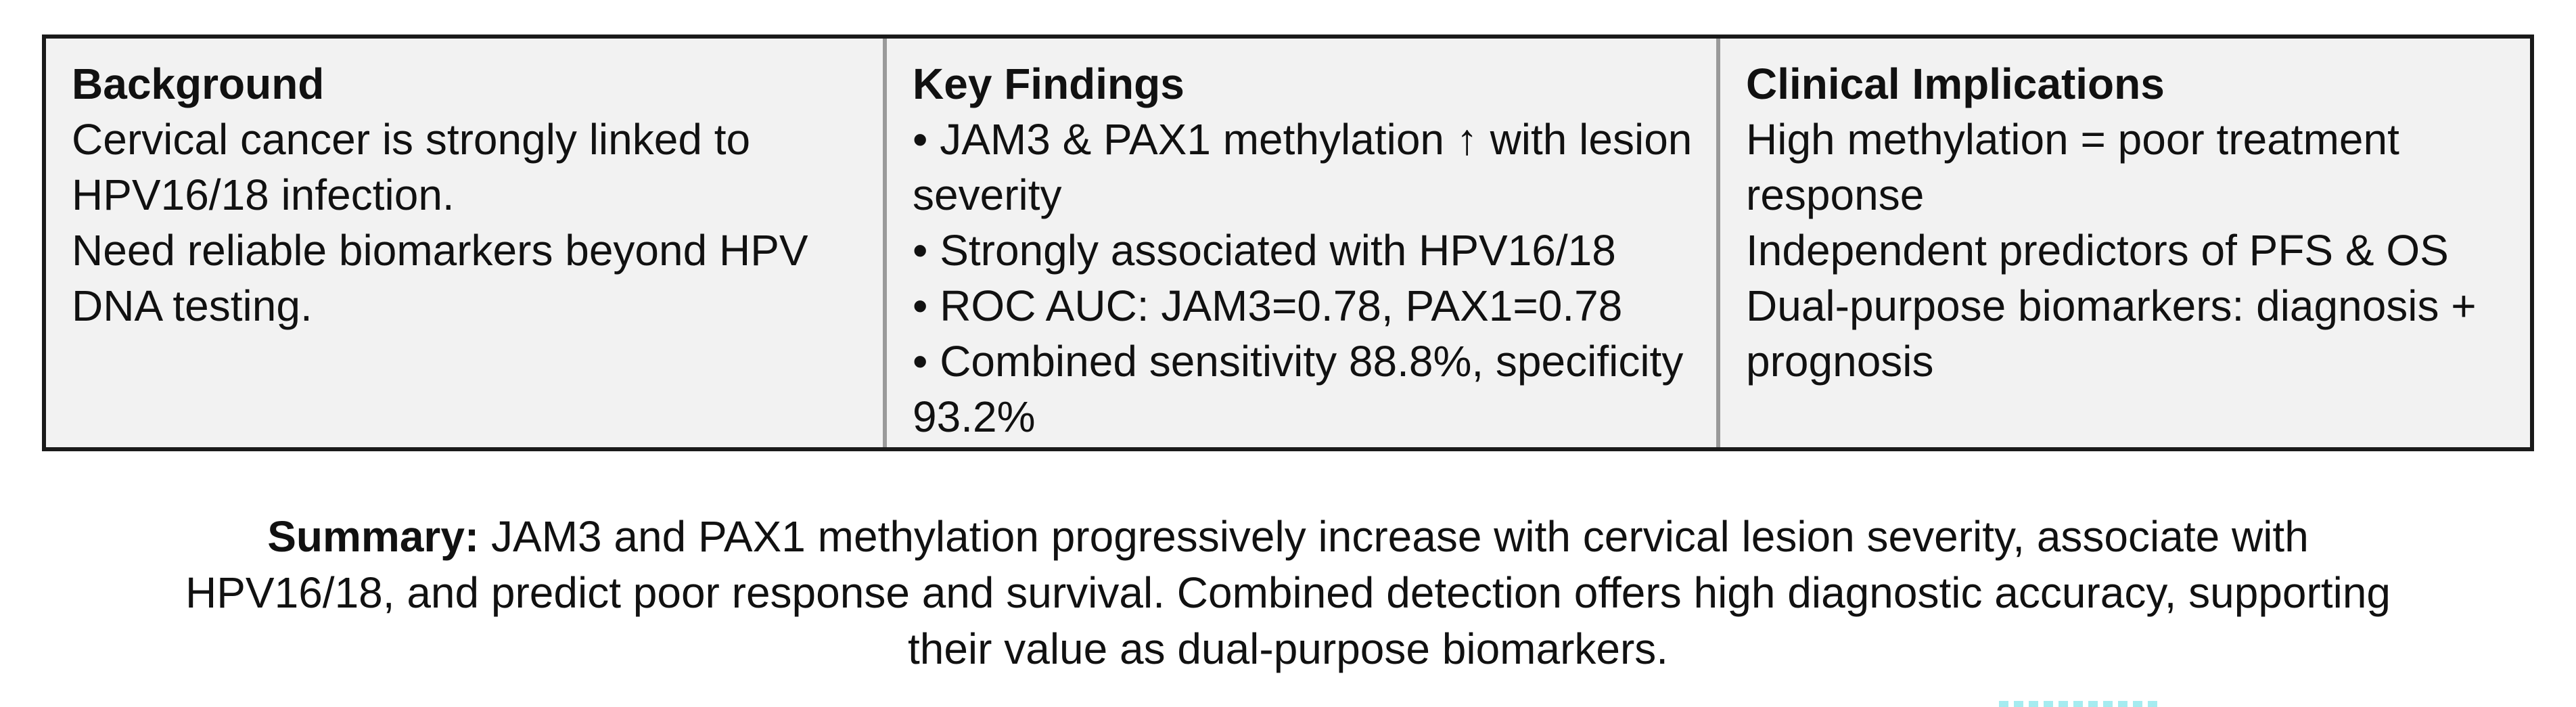  What do you see at coordinates (373, 536) in the screenshot?
I see `summary-label: Summary:` at bounding box center [373, 536].